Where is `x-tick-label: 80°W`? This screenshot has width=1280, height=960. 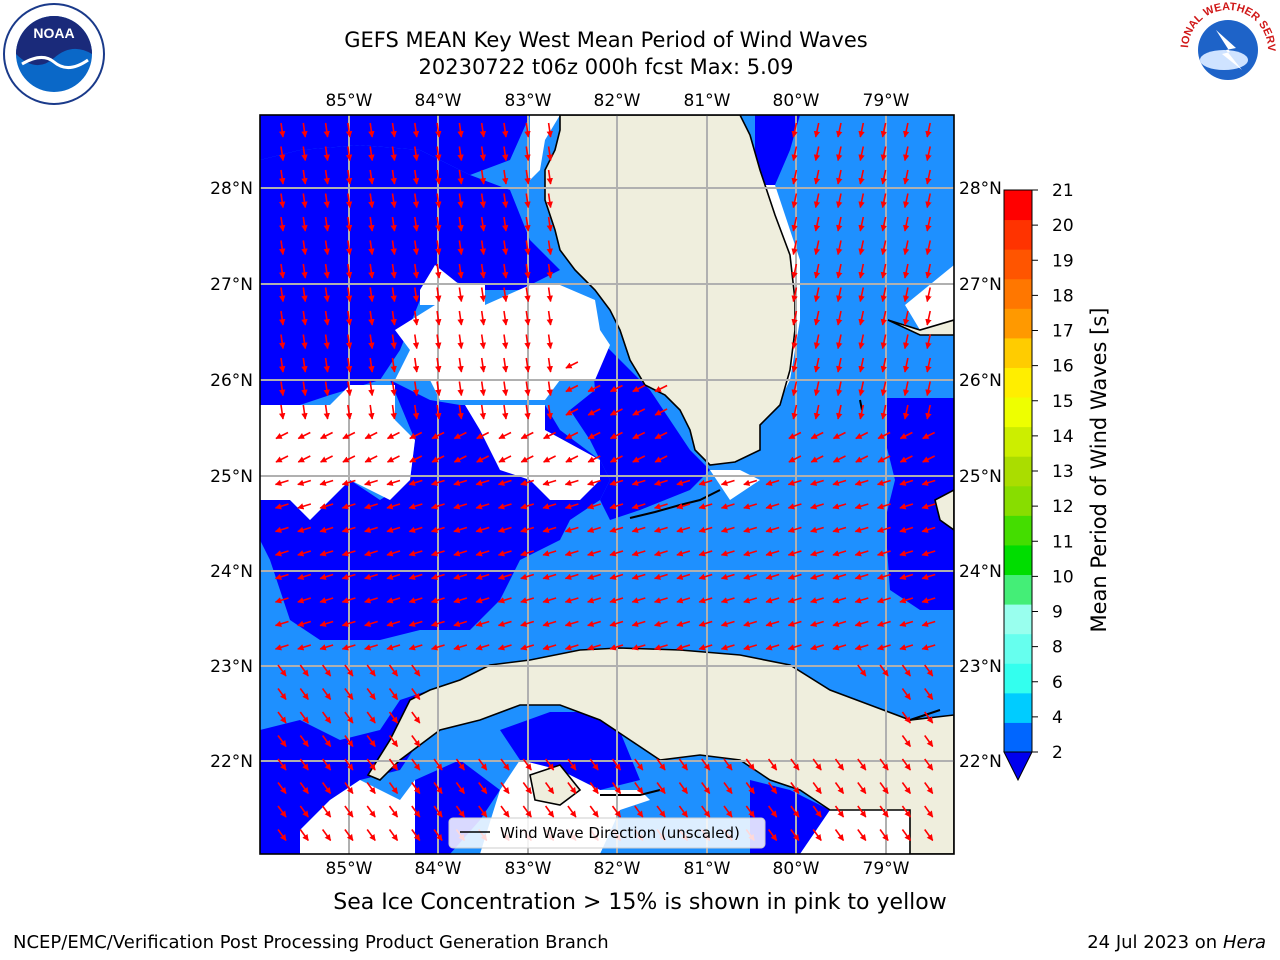
x-tick-label: 80°W is located at coordinates (796, 869).